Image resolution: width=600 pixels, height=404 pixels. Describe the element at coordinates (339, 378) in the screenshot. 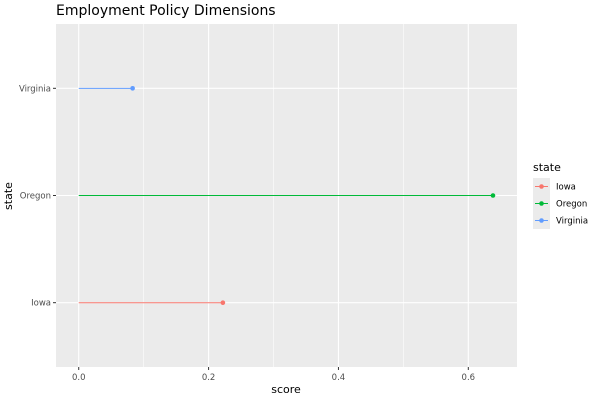

I see `x-tick-label: 0.4` at that location.